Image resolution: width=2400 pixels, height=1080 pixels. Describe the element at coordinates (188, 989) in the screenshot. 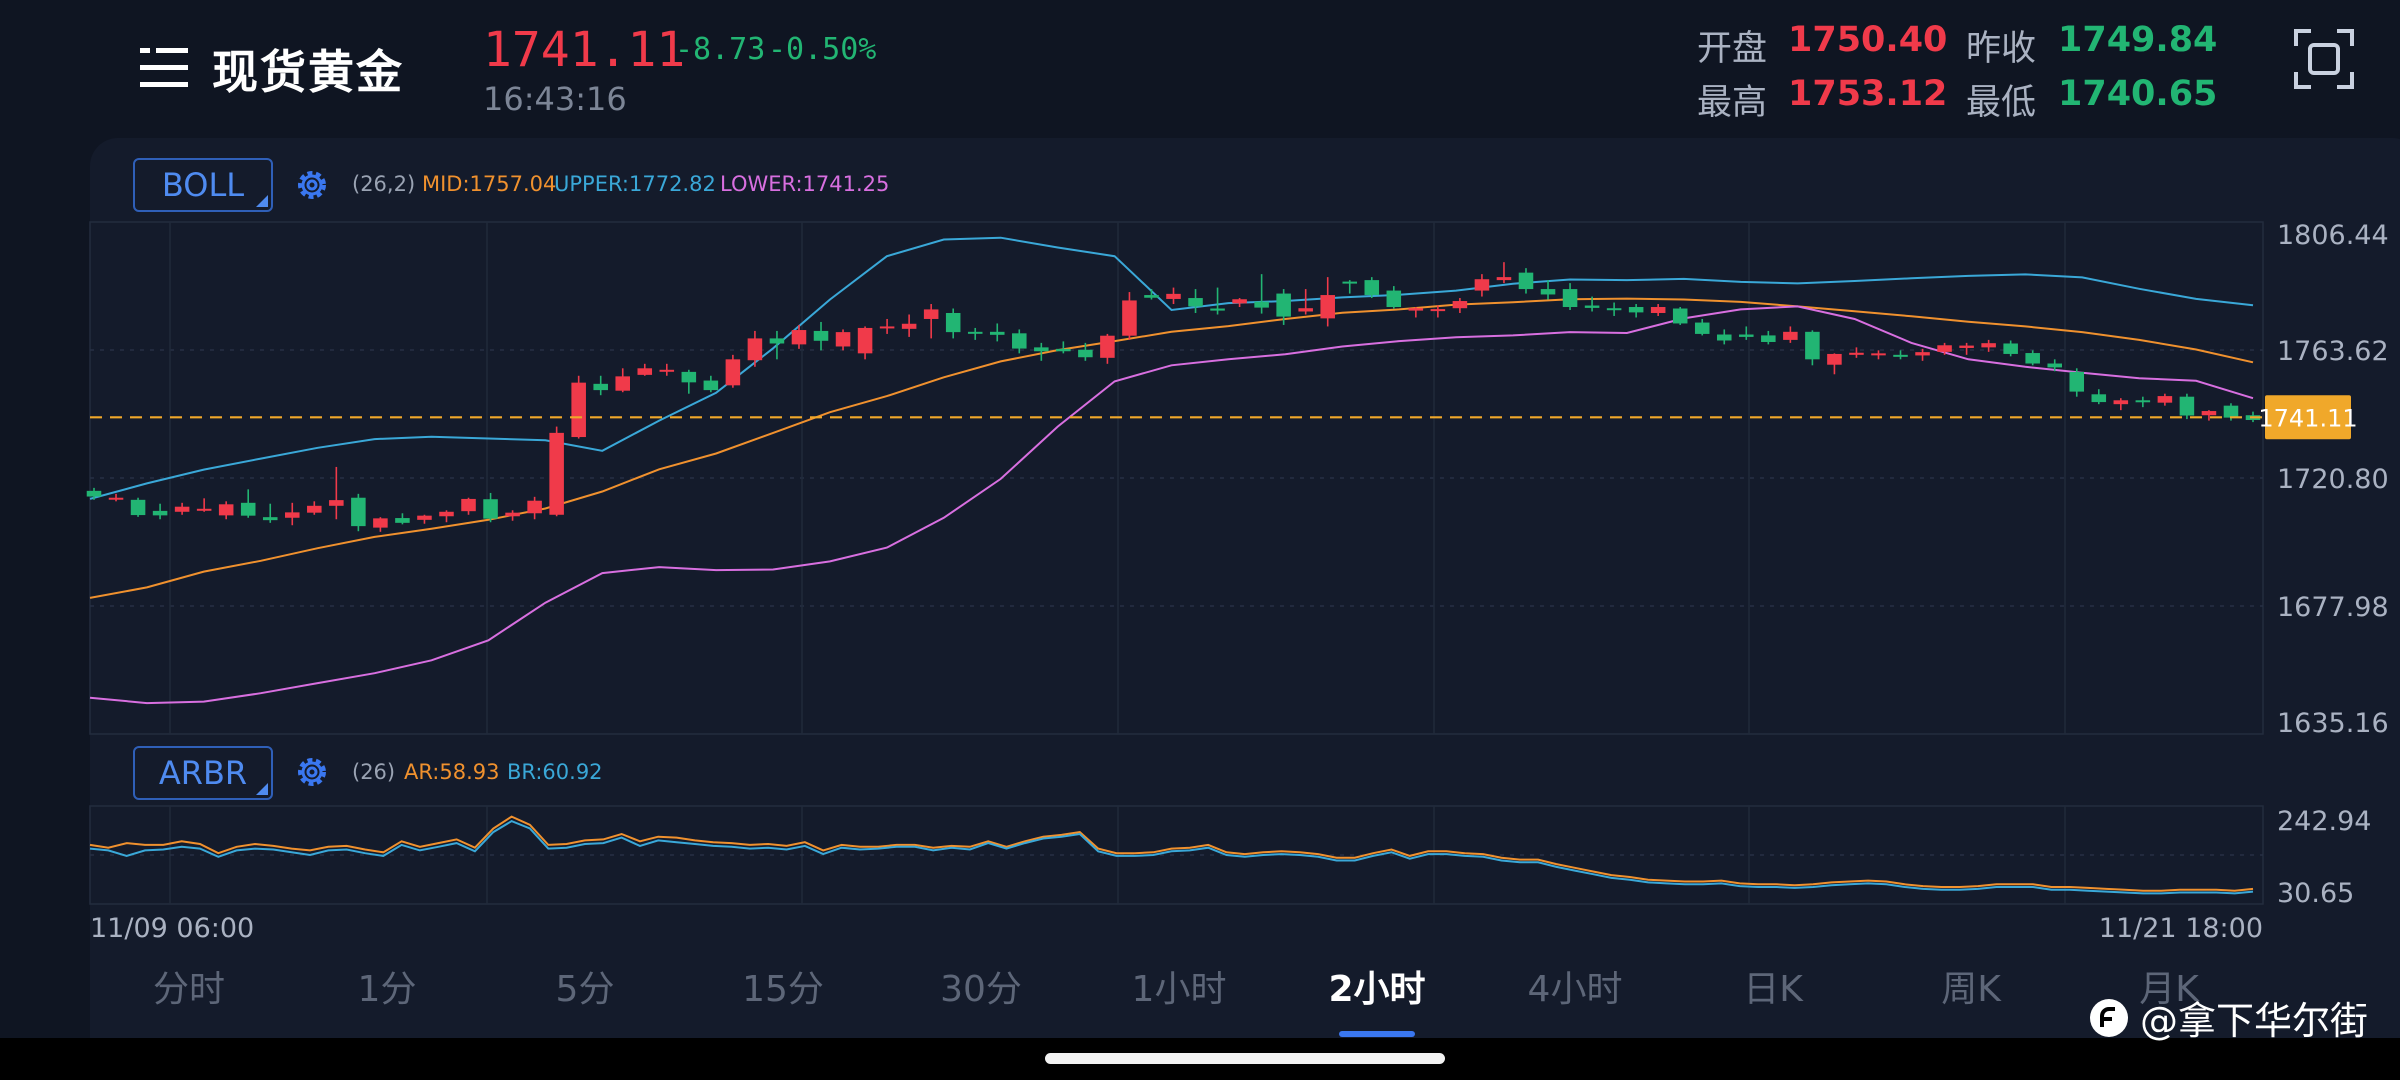

I see `tab-0: 分时` at that location.